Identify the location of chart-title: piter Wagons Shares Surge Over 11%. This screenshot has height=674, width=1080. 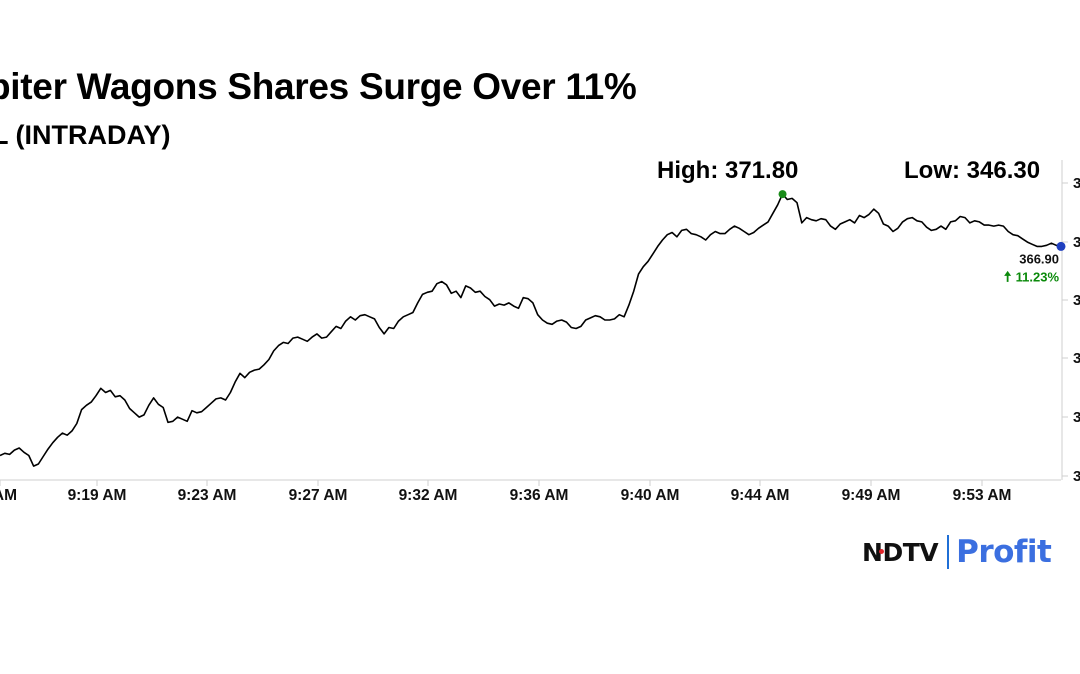
(318, 86).